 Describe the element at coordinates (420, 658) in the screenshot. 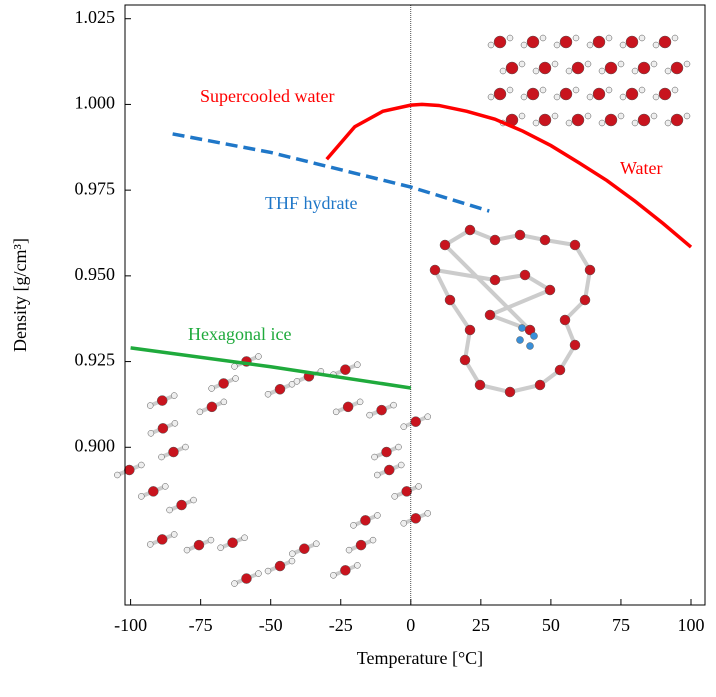

I see `x-axis-label: Temperature [°C]` at that location.